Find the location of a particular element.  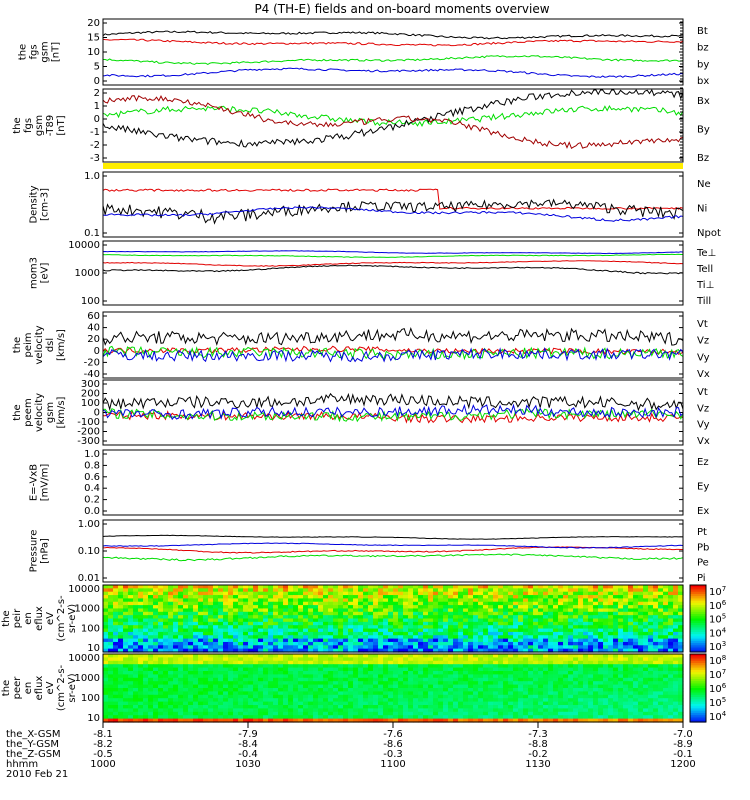

colorbar-tick-label: 103 is located at coordinates (717, 646).